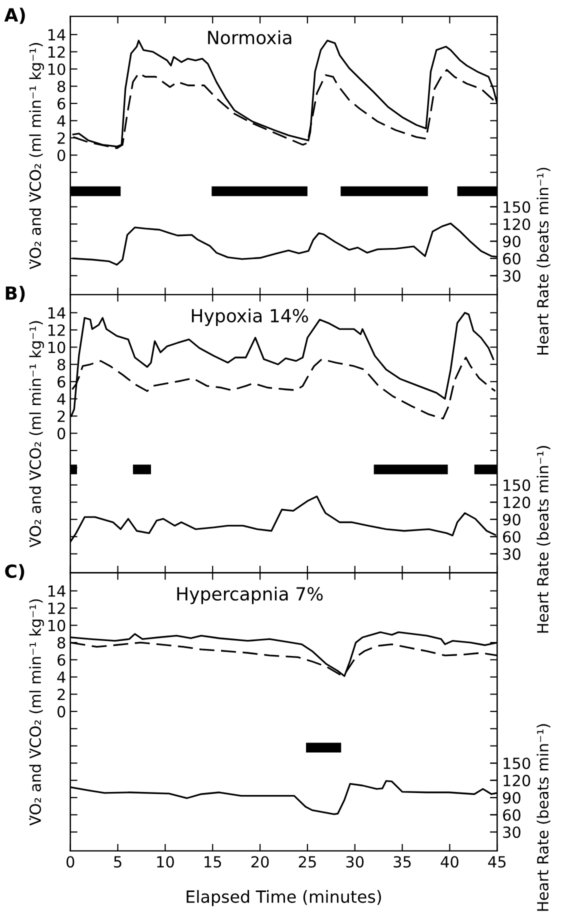  What do you see at coordinates (165, 862) in the screenshot?
I see `x-tick-label: 10` at bounding box center [165, 862].